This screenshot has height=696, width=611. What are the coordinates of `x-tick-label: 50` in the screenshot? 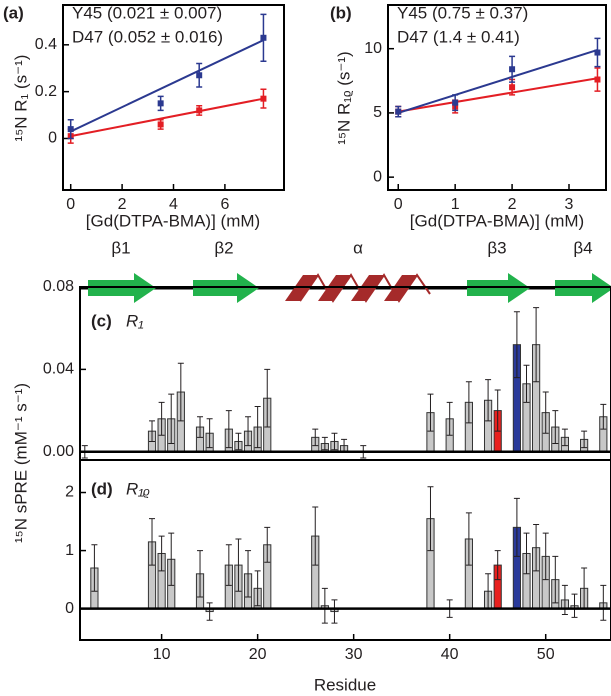 It's located at (546, 654).